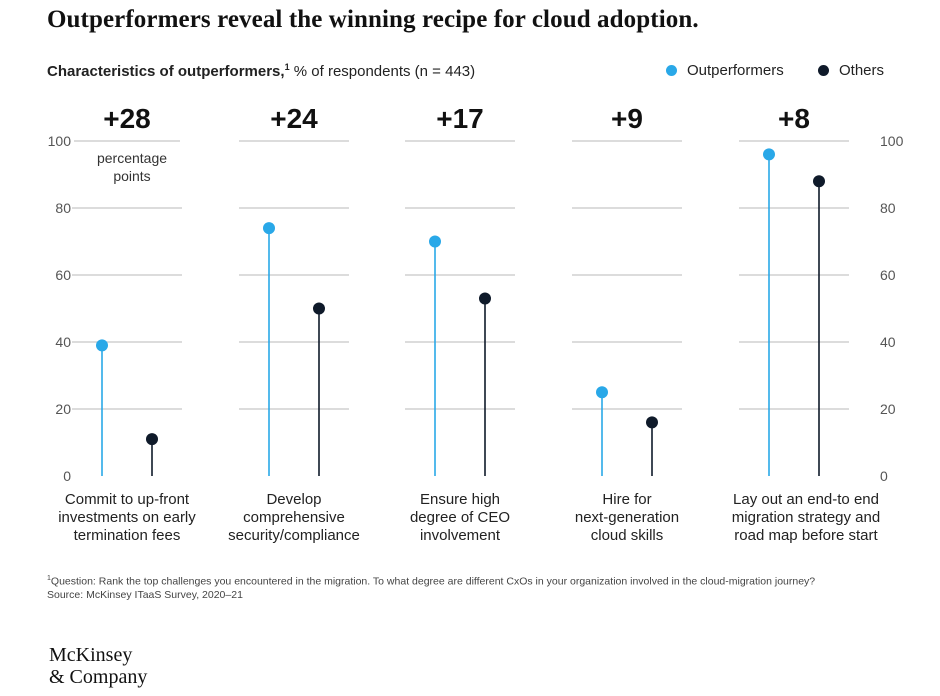 This screenshot has height=696, width=940. Describe the element at coordinates (627, 118) in the screenshot. I see `diff-label-3: +9` at that location.